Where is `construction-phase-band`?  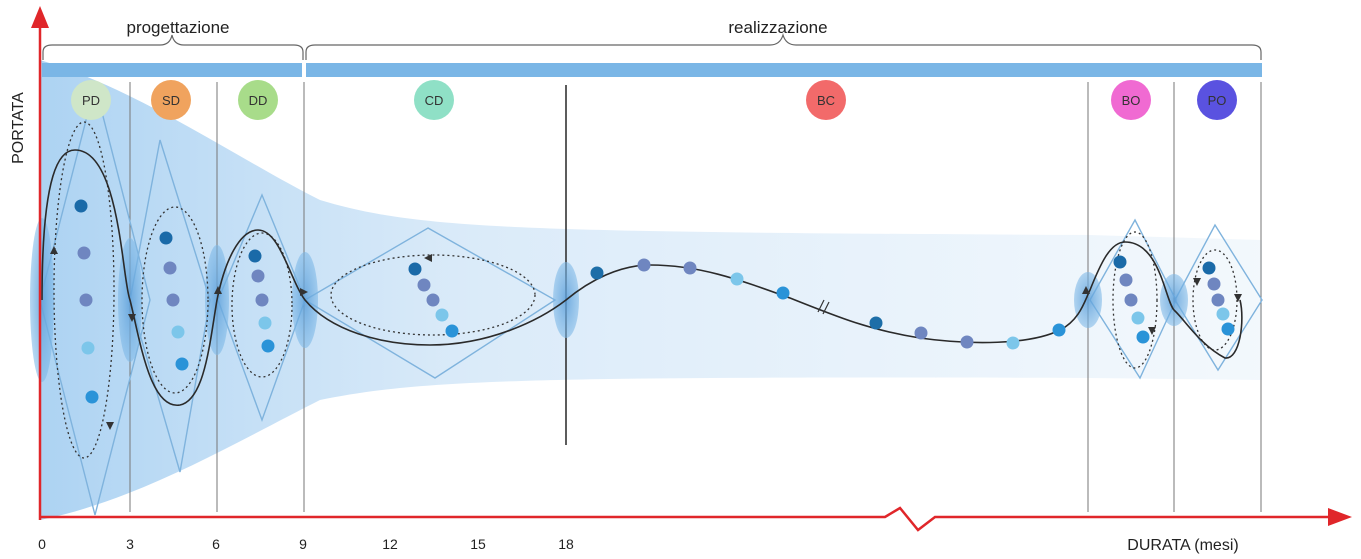
construction-phase-band is located at coordinates (784, 70).